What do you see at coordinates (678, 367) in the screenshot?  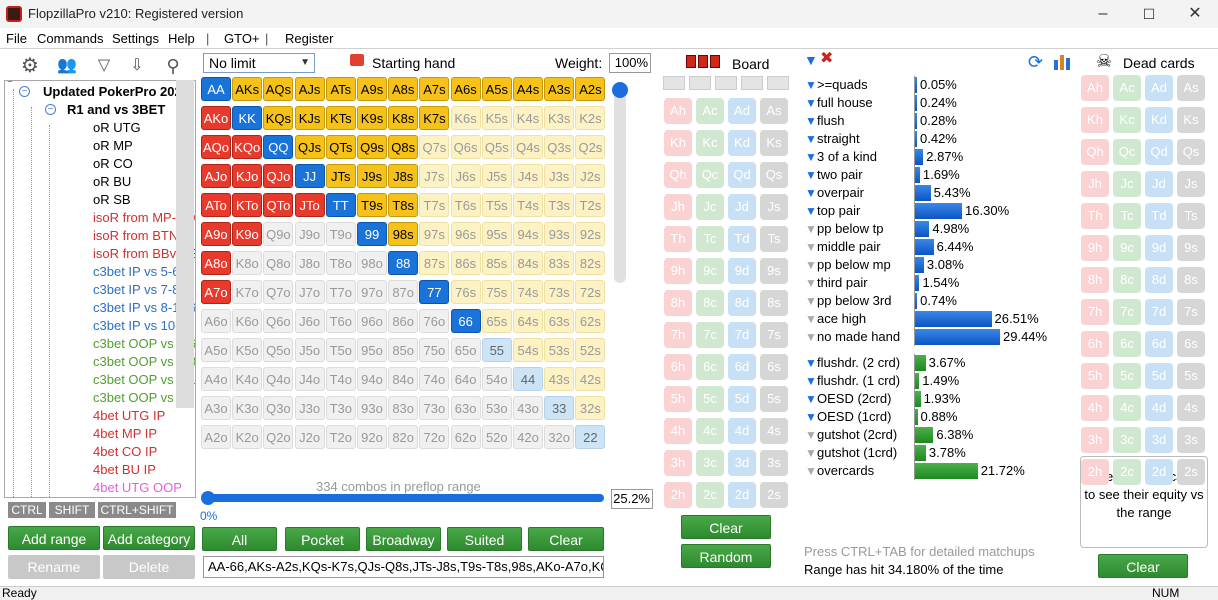 I see `board-card-6h: 6h` at bounding box center [678, 367].